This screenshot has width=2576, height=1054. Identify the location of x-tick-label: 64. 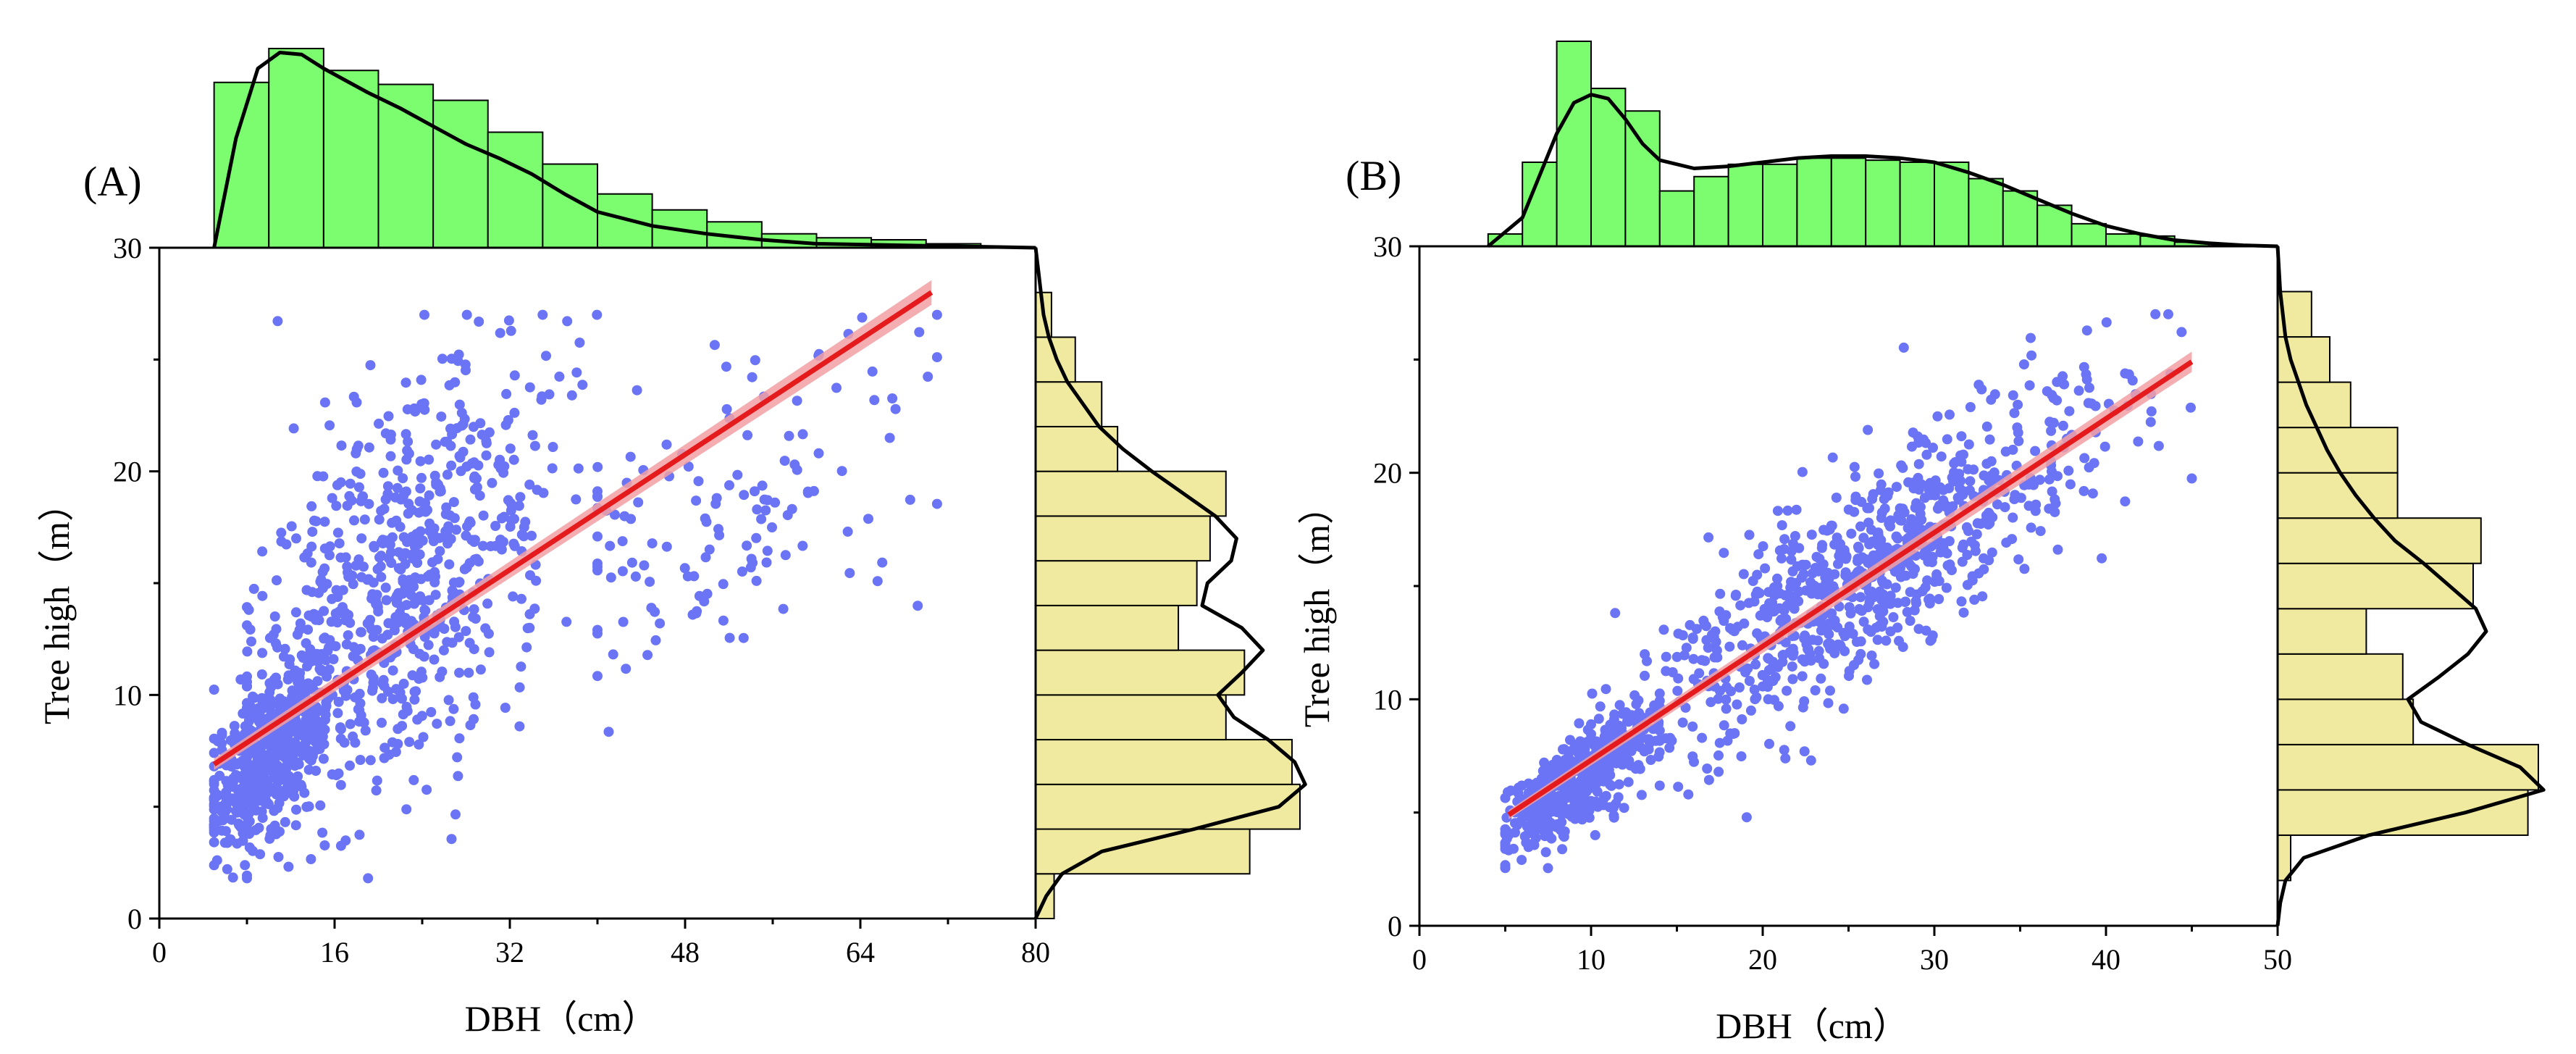
(860, 952).